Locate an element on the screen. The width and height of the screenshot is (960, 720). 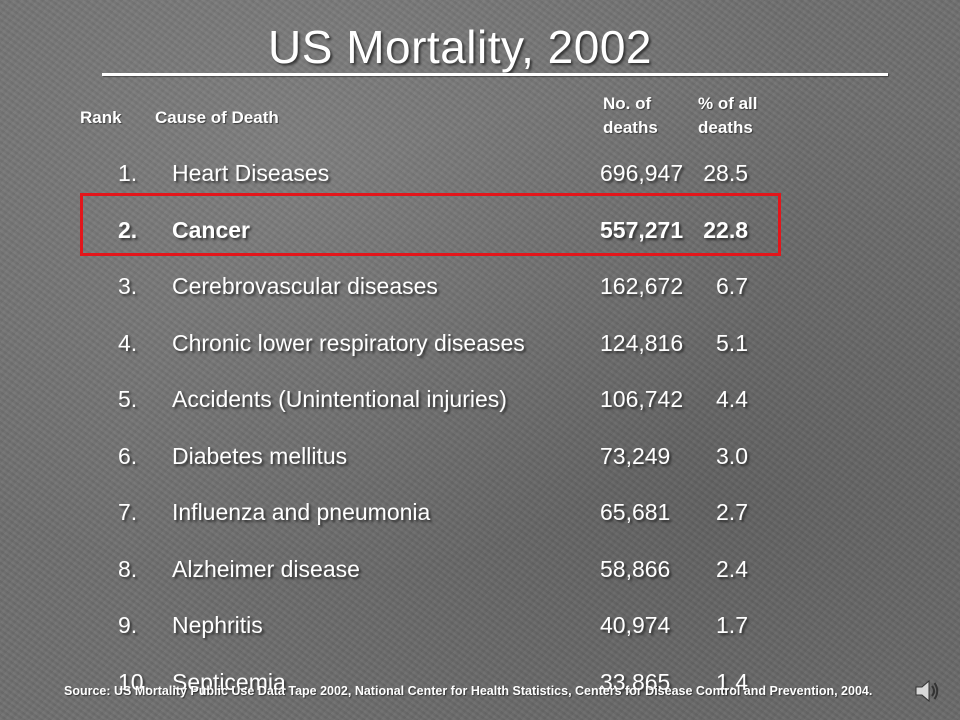
row-rank: 5. is located at coordinates (128, 399).